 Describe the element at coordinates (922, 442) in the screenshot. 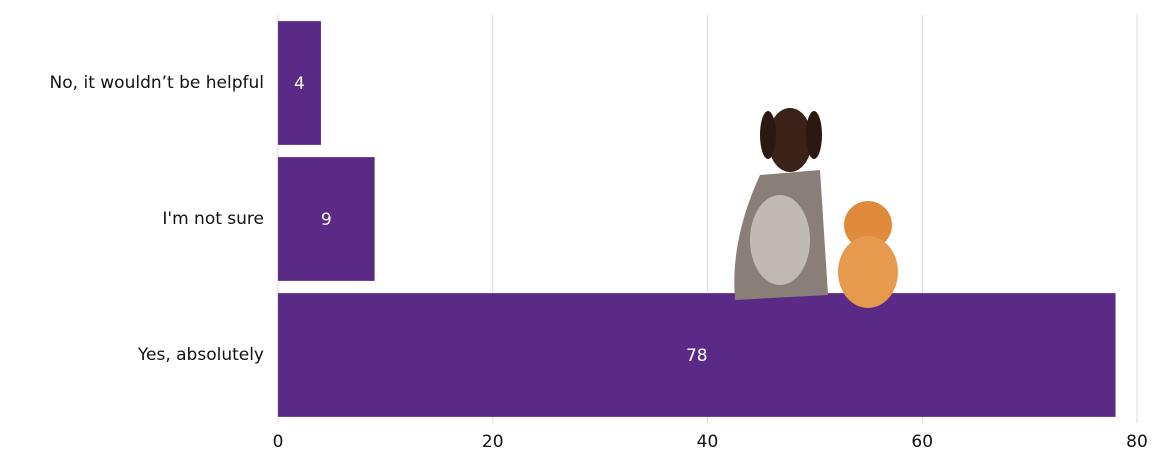

I see `x-tick-label: 60` at that location.